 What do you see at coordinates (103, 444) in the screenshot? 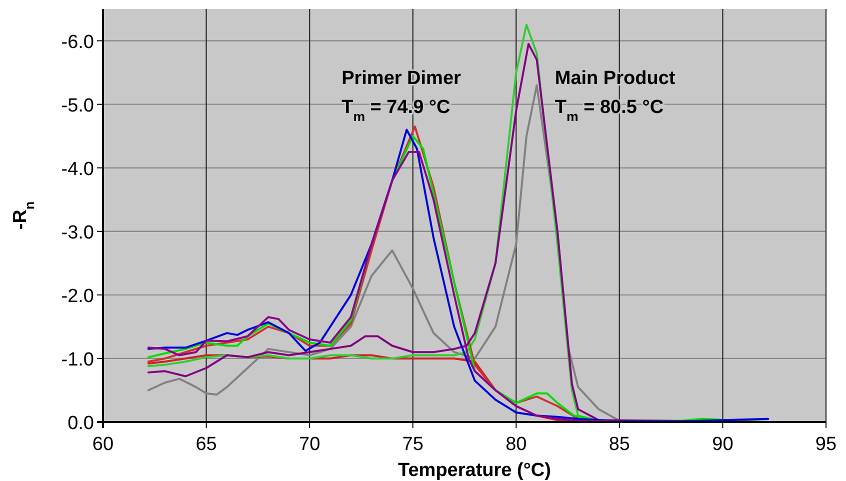
I see `x-tick-label: 60` at bounding box center [103, 444].